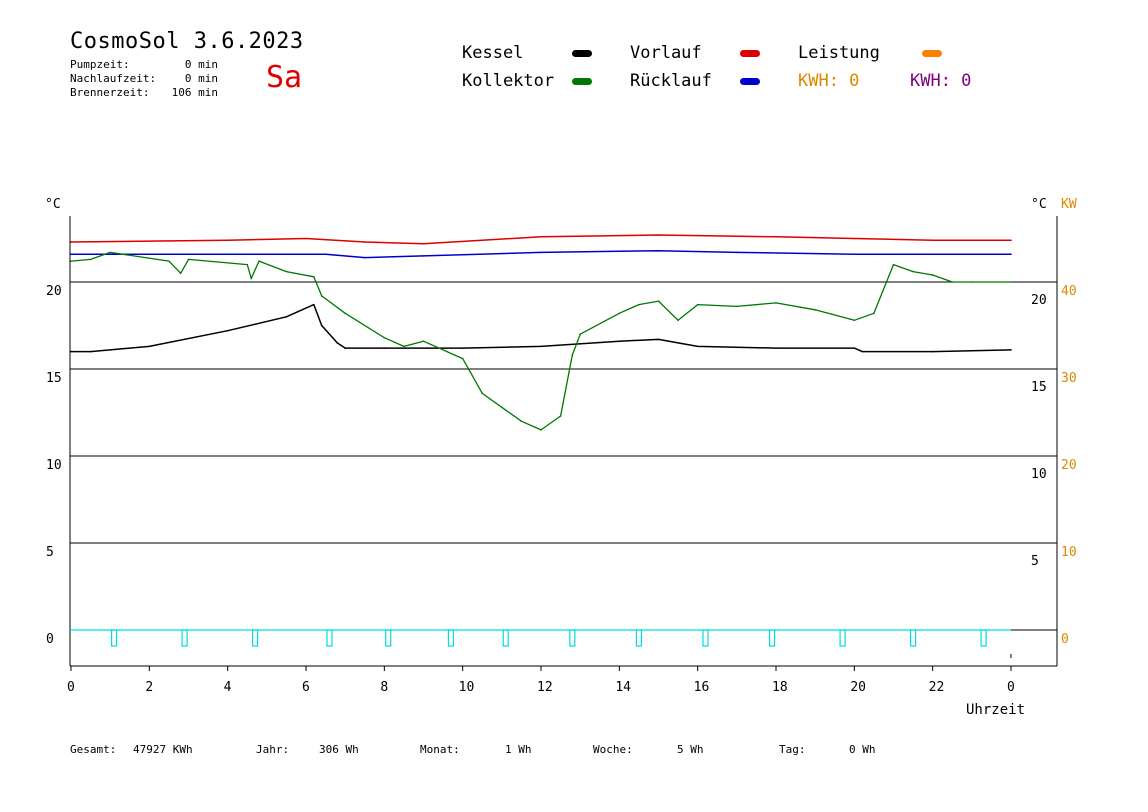  I want to click on brenner-value: 106 min, so click(194, 92).